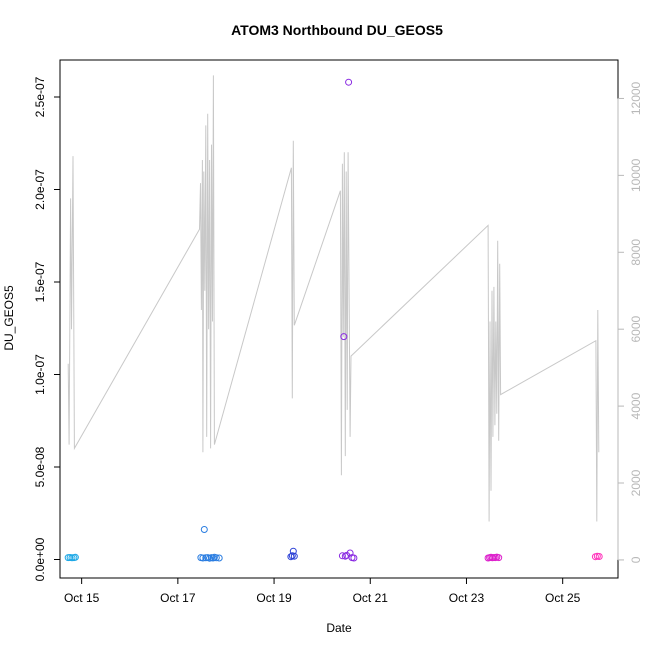  What do you see at coordinates (40, 281) in the screenshot?
I see `y-tick-label: 1.5e-07` at bounding box center [40, 281].